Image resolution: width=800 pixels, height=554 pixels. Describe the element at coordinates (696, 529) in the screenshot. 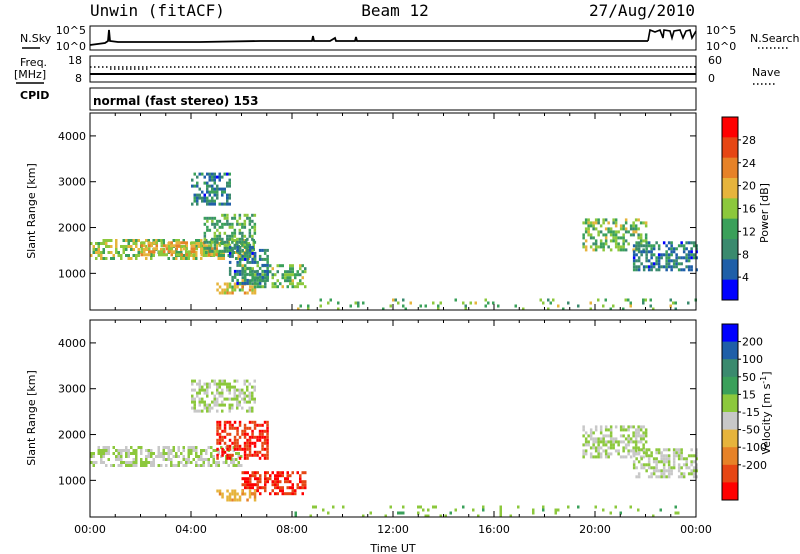

I see `x-tick-label: 00:00` at that location.